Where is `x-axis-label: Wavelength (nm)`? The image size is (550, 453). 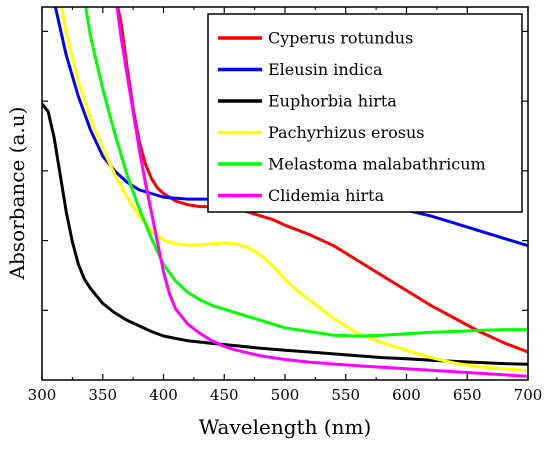
x-axis-label: Wavelength (nm) is located at coordinates (285, 427).